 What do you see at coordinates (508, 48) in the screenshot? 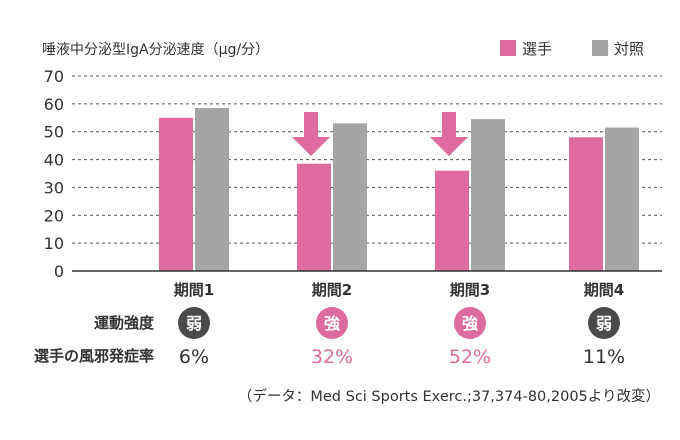
I see `legend-swatch-athlete` at bounding box center [508, 48].